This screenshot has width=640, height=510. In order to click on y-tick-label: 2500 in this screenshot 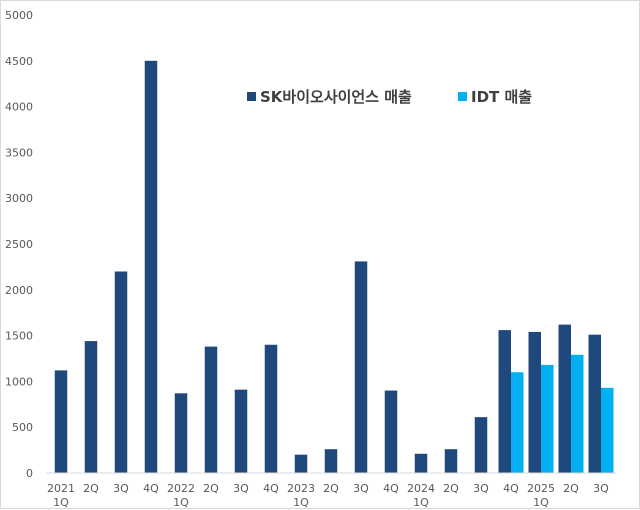, I will do `click(19, 244)`.